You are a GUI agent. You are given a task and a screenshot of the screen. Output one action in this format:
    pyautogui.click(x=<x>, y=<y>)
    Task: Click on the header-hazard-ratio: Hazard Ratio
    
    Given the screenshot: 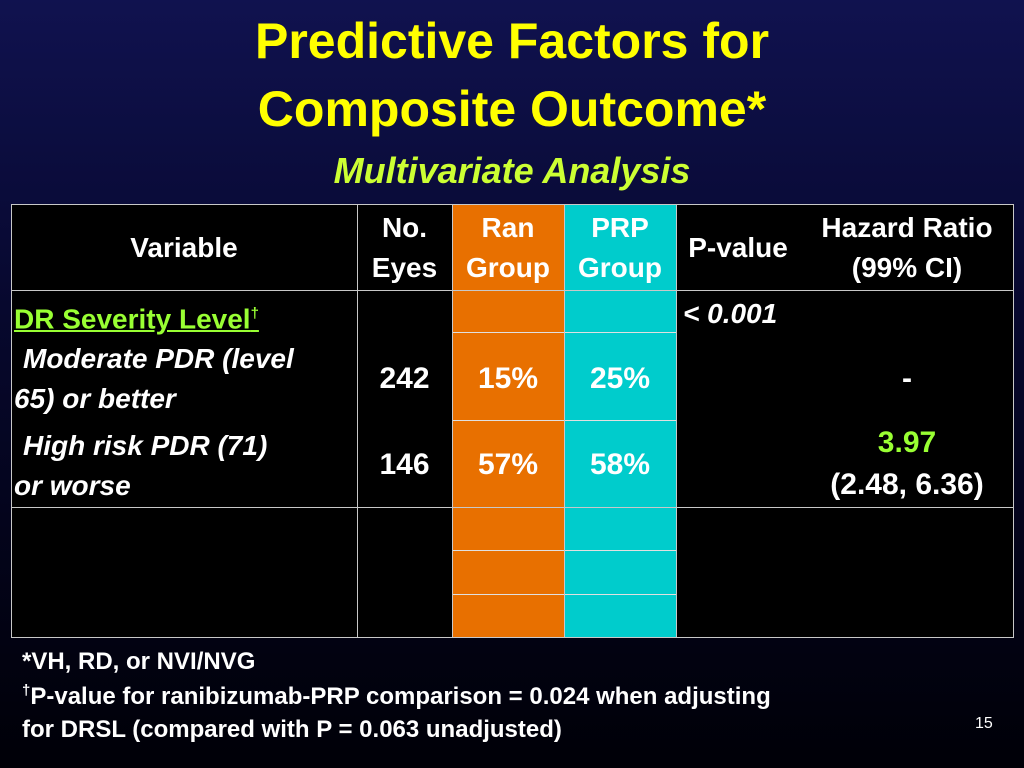 What is the action you would take?
    pyautogui.click(x=907, y=227)
    